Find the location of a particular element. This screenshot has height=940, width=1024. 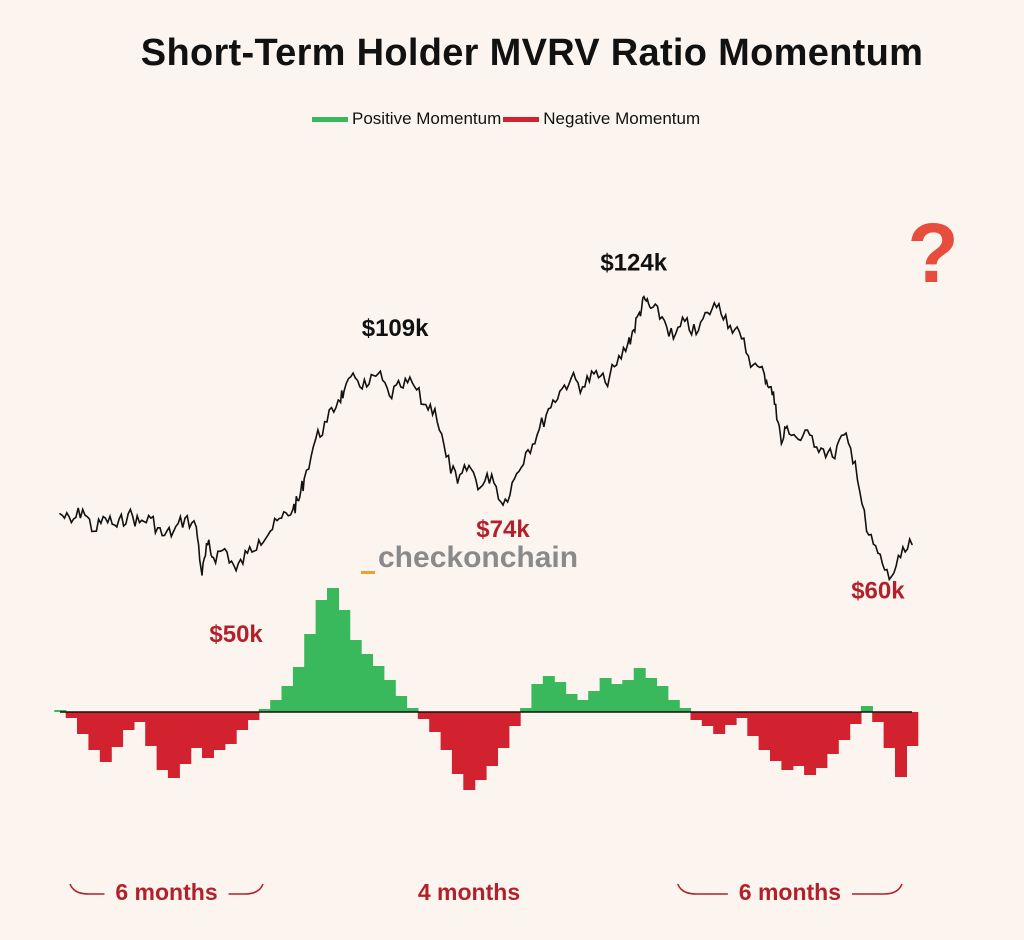

legend-positive-label: Positive Momentum is located at coordinates (427, 118).